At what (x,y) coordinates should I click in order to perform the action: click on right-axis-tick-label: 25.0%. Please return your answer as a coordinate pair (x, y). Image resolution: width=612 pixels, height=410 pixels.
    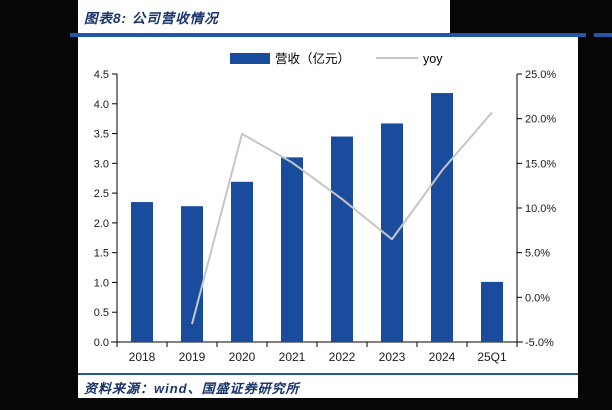
    Looking at the image, I should click on (540, 75).